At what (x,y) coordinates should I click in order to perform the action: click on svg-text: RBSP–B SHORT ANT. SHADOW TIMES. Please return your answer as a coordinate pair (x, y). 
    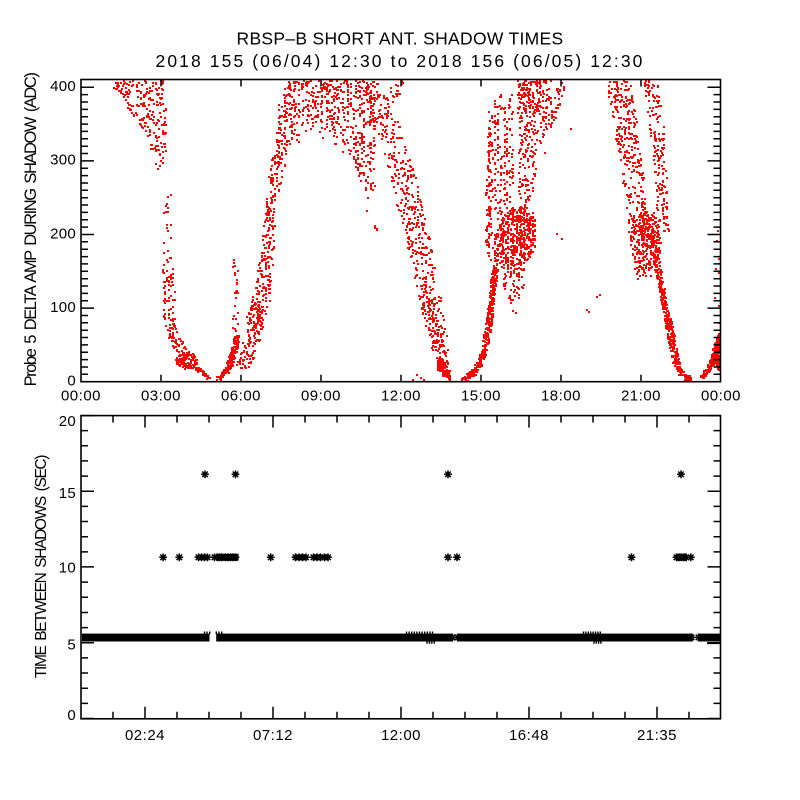
    Looking at the image, I should click on (400, 39).